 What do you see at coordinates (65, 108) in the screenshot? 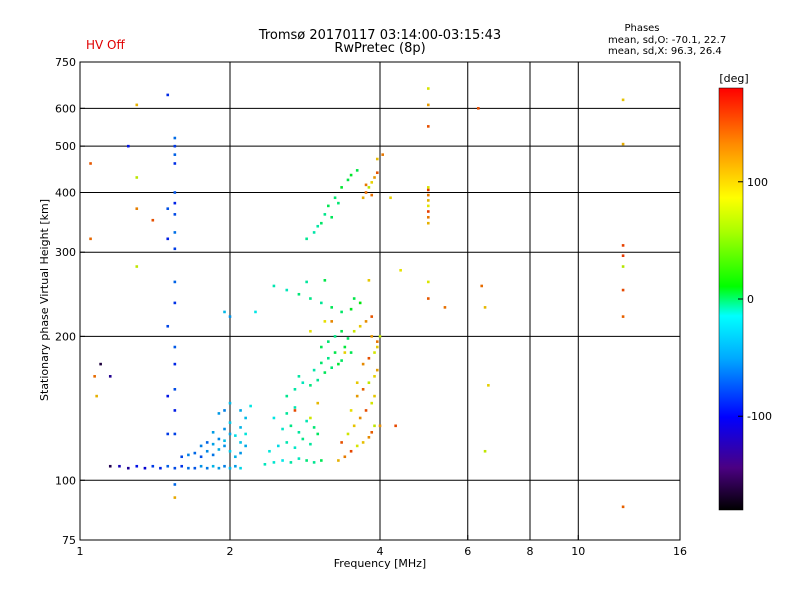
I see `y-tick-label: 600` at bounding box center [65, 108].